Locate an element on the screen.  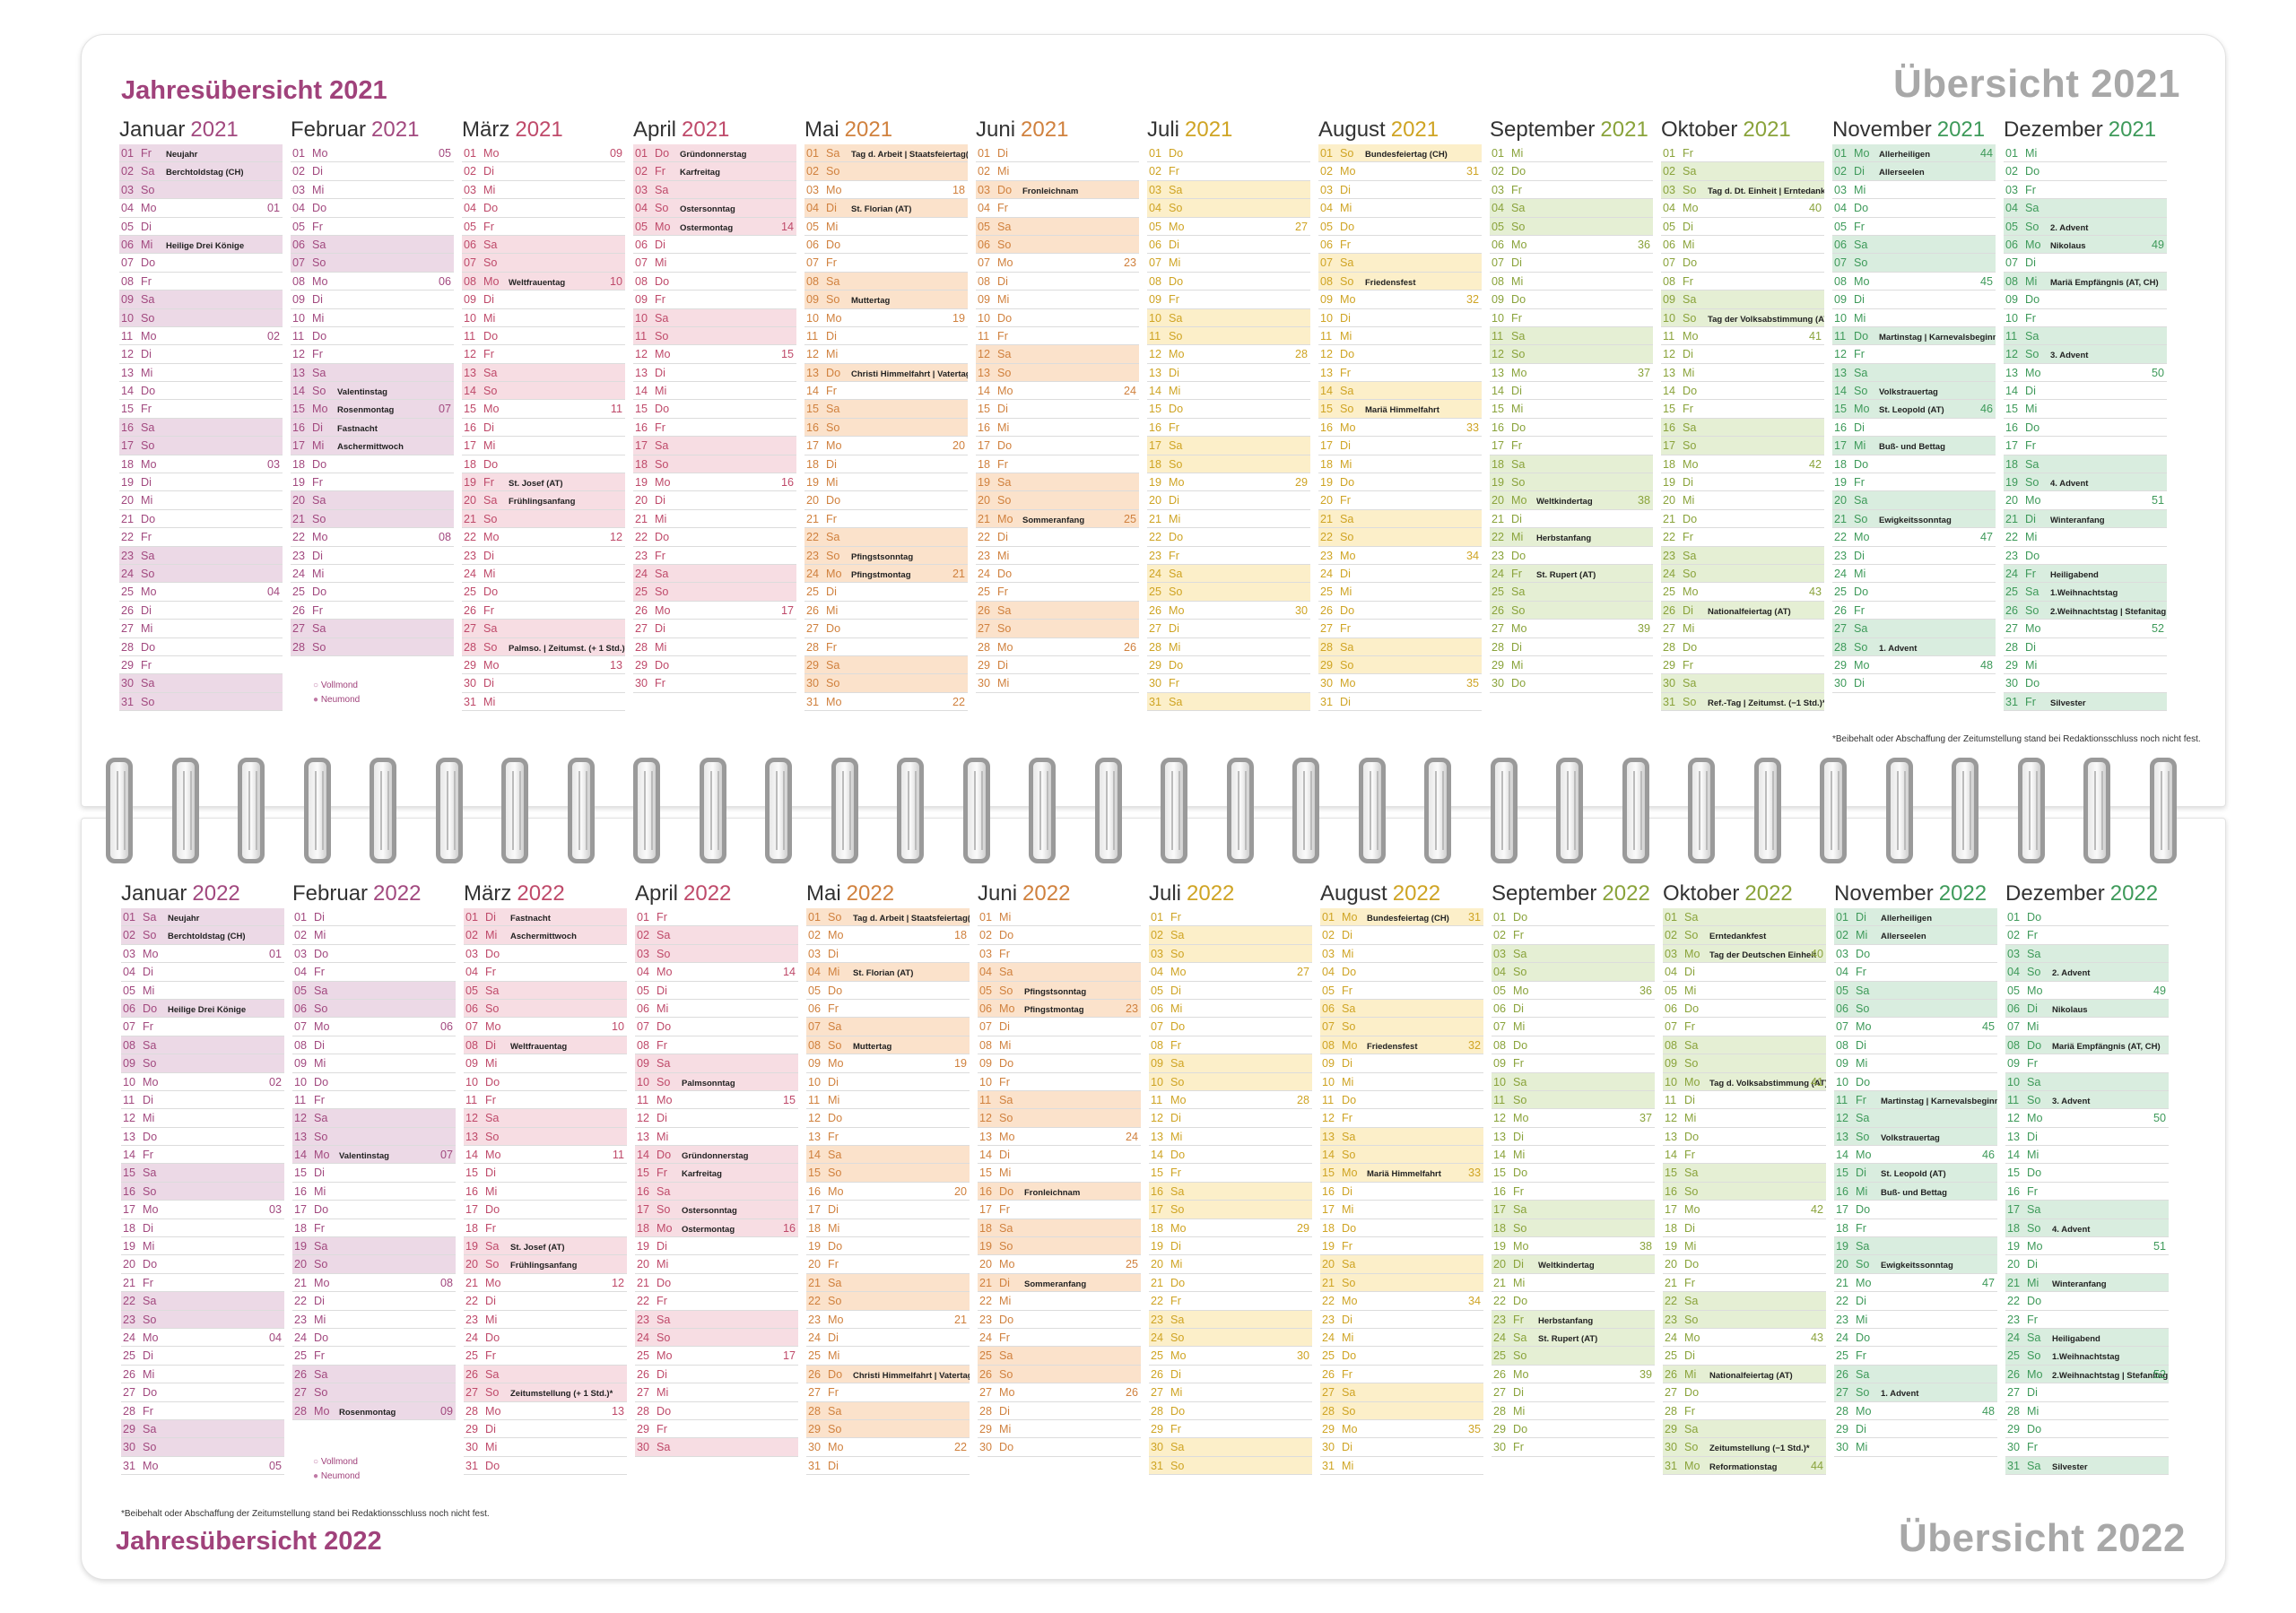
day-row: 10 Mo 02 is located at coordinates (202, 1082).